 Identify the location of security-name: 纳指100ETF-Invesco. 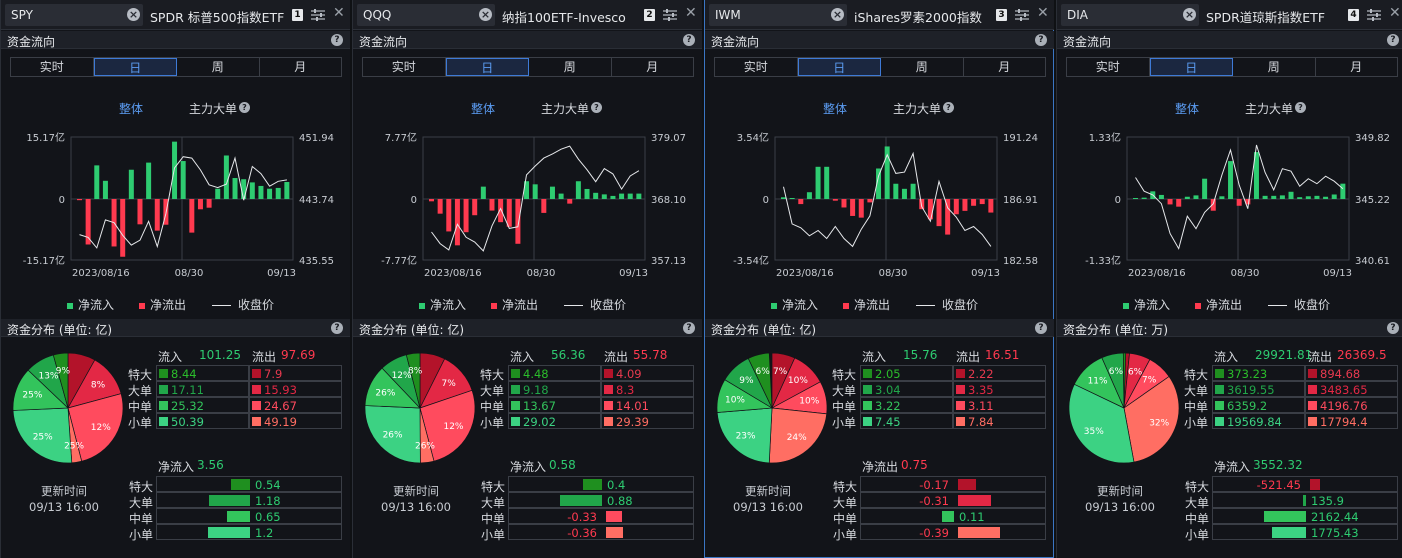
(564, 17).